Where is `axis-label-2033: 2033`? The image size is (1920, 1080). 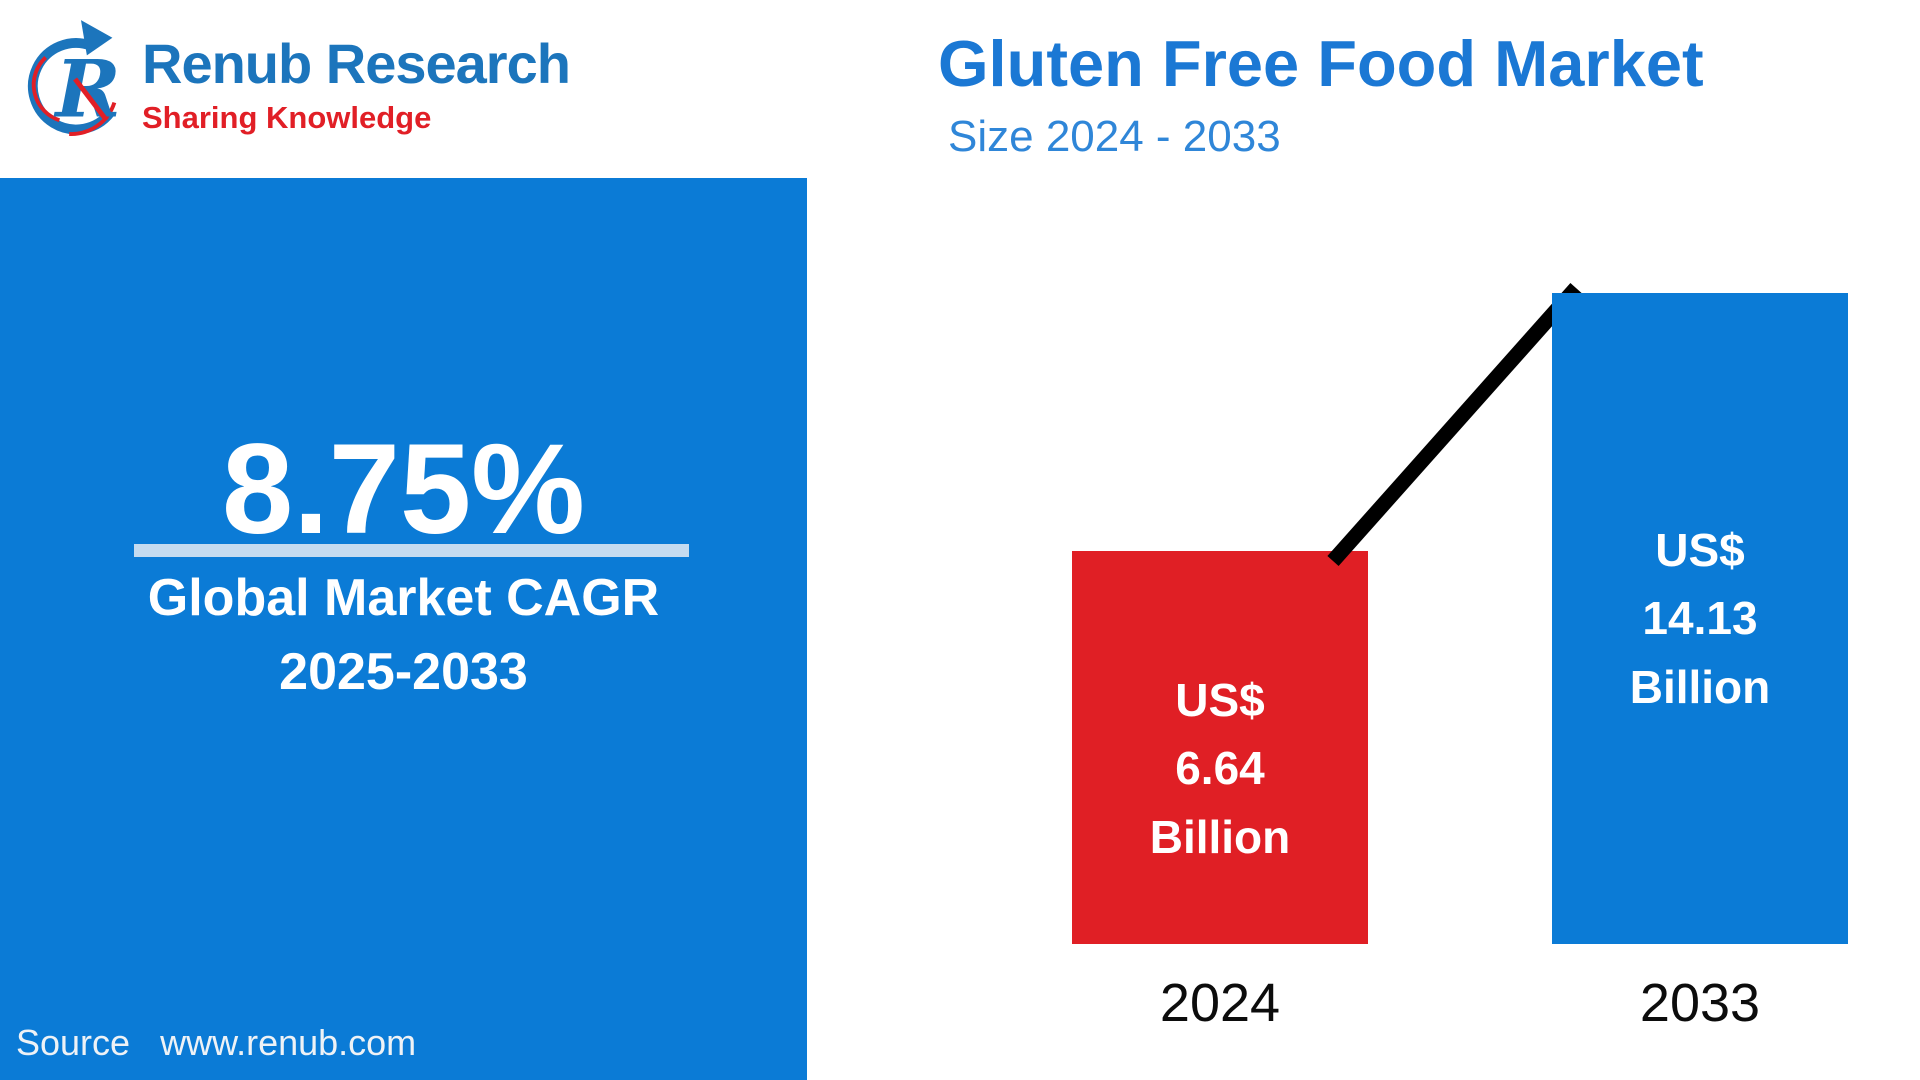
axis-label-2033: 2033 is located at coordinates (1700, 1003).